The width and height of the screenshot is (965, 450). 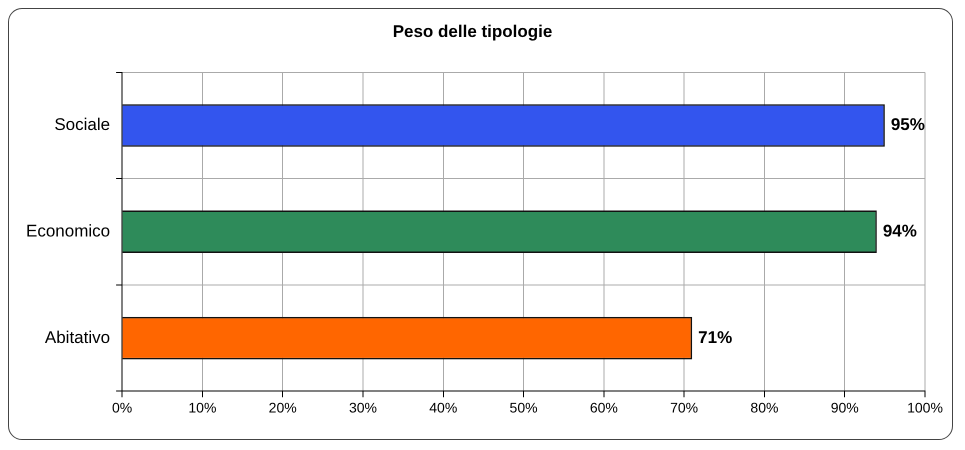 I want to click on x-tick-label: 20%, so click(x=282, y=407).